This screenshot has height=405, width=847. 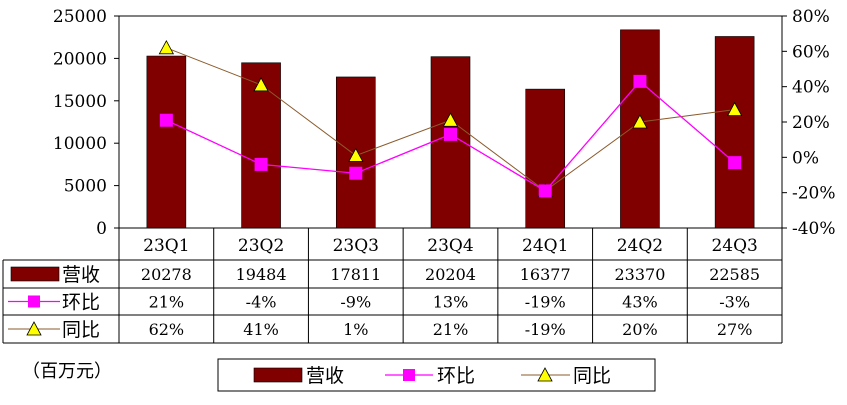 I want to click on y-left-tick-label: 20000, so click(x=80, y=59).